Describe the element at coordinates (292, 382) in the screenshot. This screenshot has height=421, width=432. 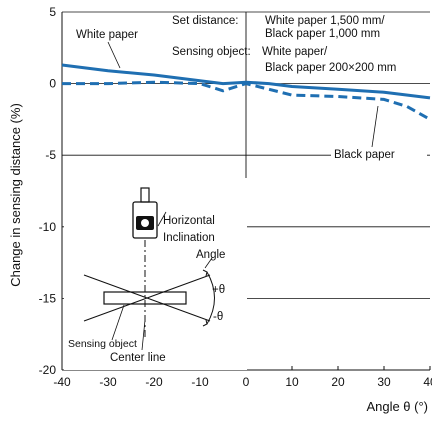
I see `x-tick-label: 10` at that location.